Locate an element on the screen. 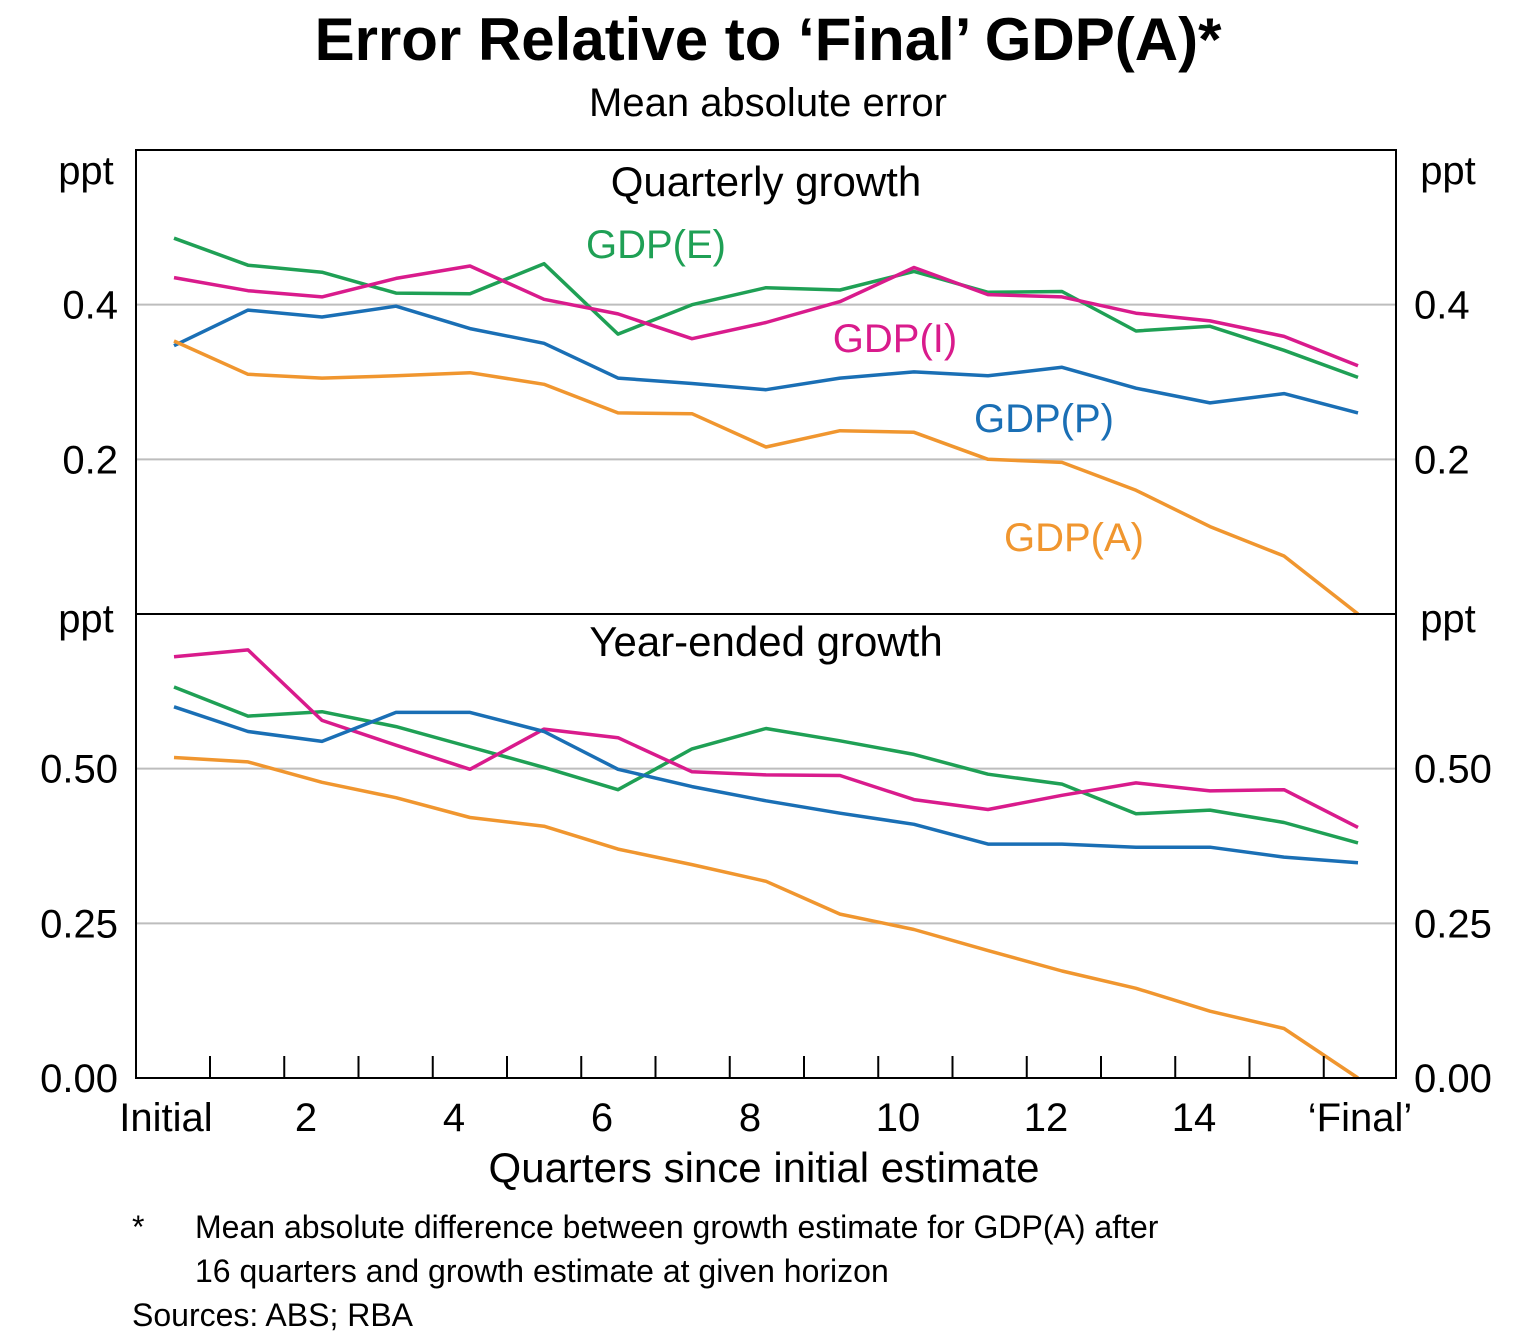 The image size is (1536, 1337). chart-title: Error Relative to ‘Final’ GDP(A)* is located at coordinates (769, 39).